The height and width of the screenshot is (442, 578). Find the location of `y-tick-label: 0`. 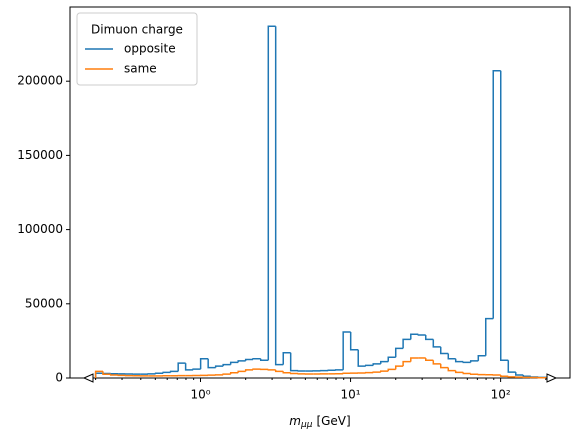

y-tick-label: 0 is located at coordinates (59, 378).